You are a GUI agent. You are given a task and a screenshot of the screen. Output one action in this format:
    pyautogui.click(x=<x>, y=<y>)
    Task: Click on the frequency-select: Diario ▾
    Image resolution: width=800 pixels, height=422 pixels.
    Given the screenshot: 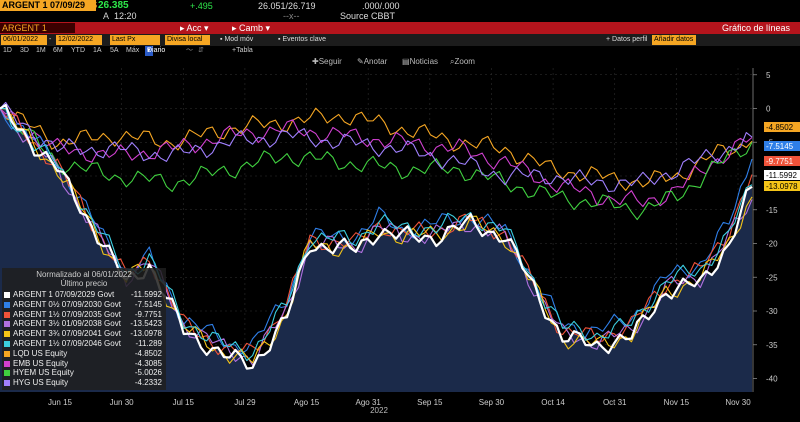 What is the action you would take?
    pyautogui.click(x=155, y=51)
    